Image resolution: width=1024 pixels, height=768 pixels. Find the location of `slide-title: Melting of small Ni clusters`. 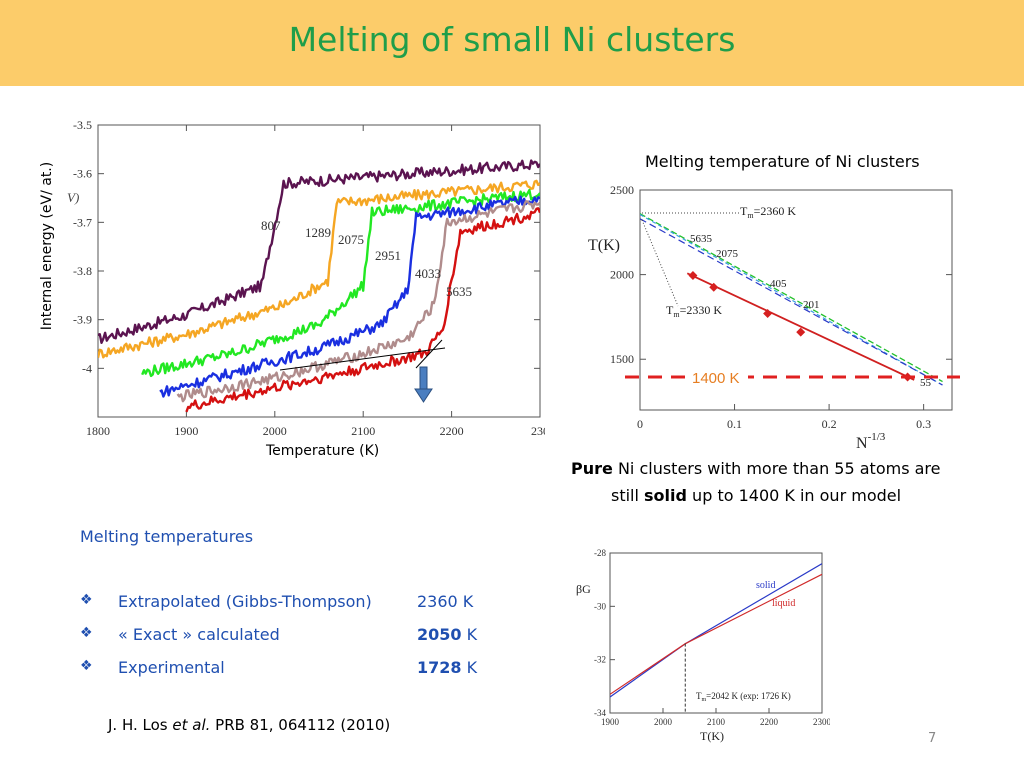

slide-title: Melting of small Ni clusters is located at coordinates (512, 39).